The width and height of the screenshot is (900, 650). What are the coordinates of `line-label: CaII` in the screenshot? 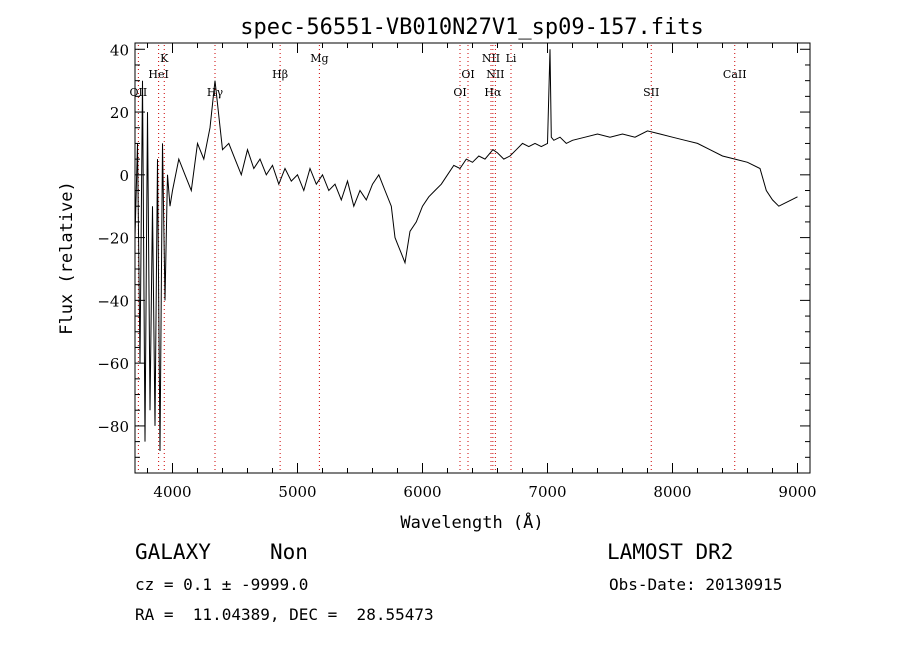 It's located at (735, 74).